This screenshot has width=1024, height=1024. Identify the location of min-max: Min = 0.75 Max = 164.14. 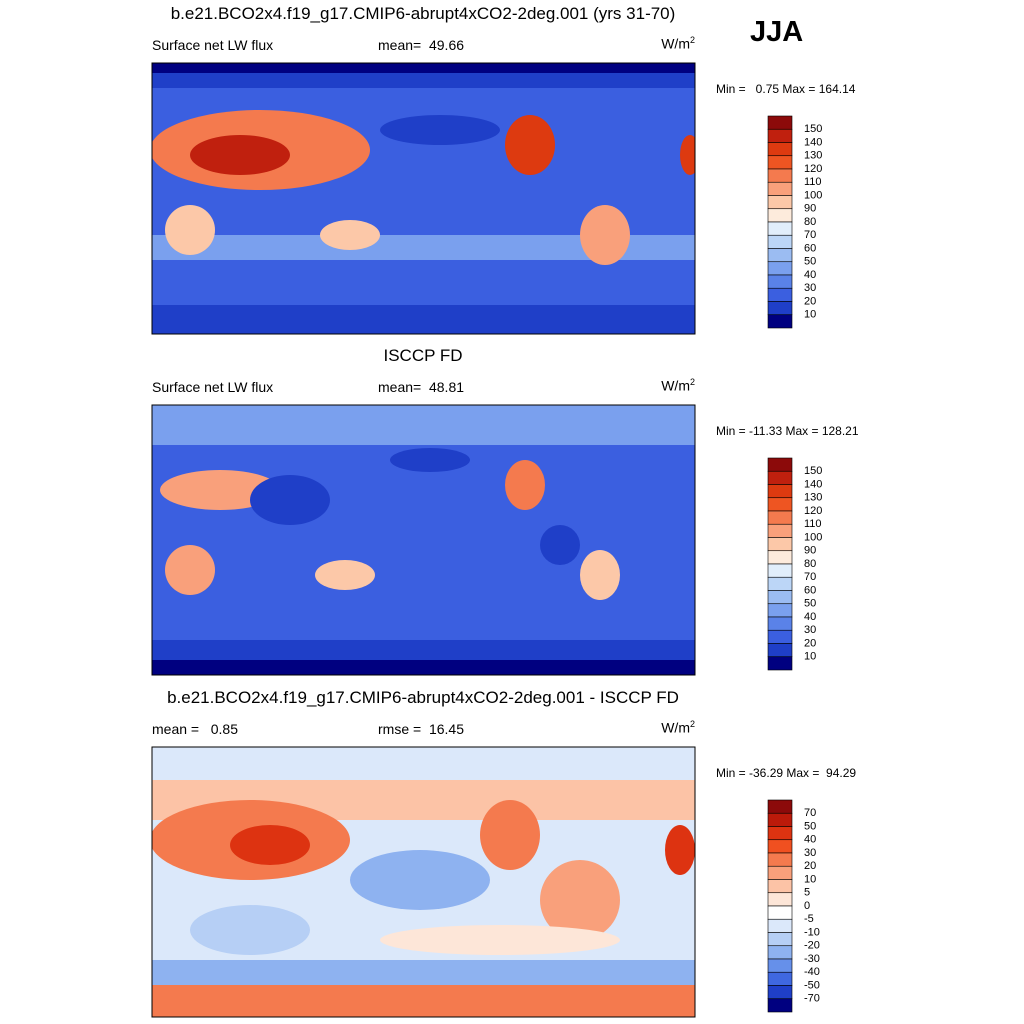
(786, 89).